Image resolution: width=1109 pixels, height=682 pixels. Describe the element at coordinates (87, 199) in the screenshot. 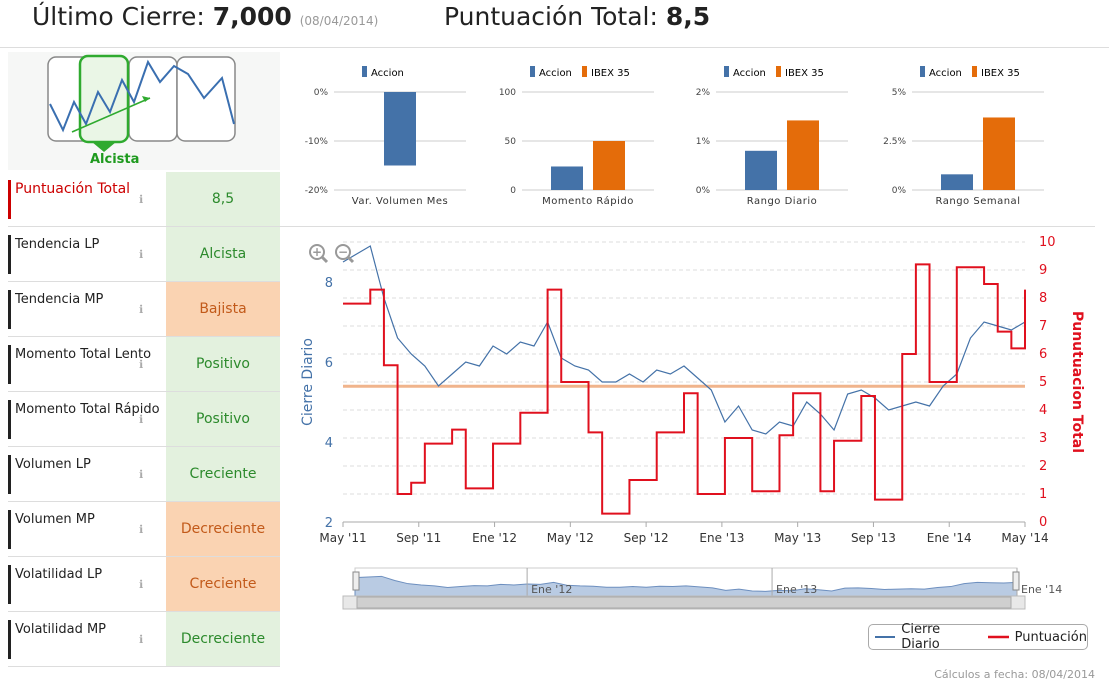

I see `score-label: Puntuación Total` at that location.